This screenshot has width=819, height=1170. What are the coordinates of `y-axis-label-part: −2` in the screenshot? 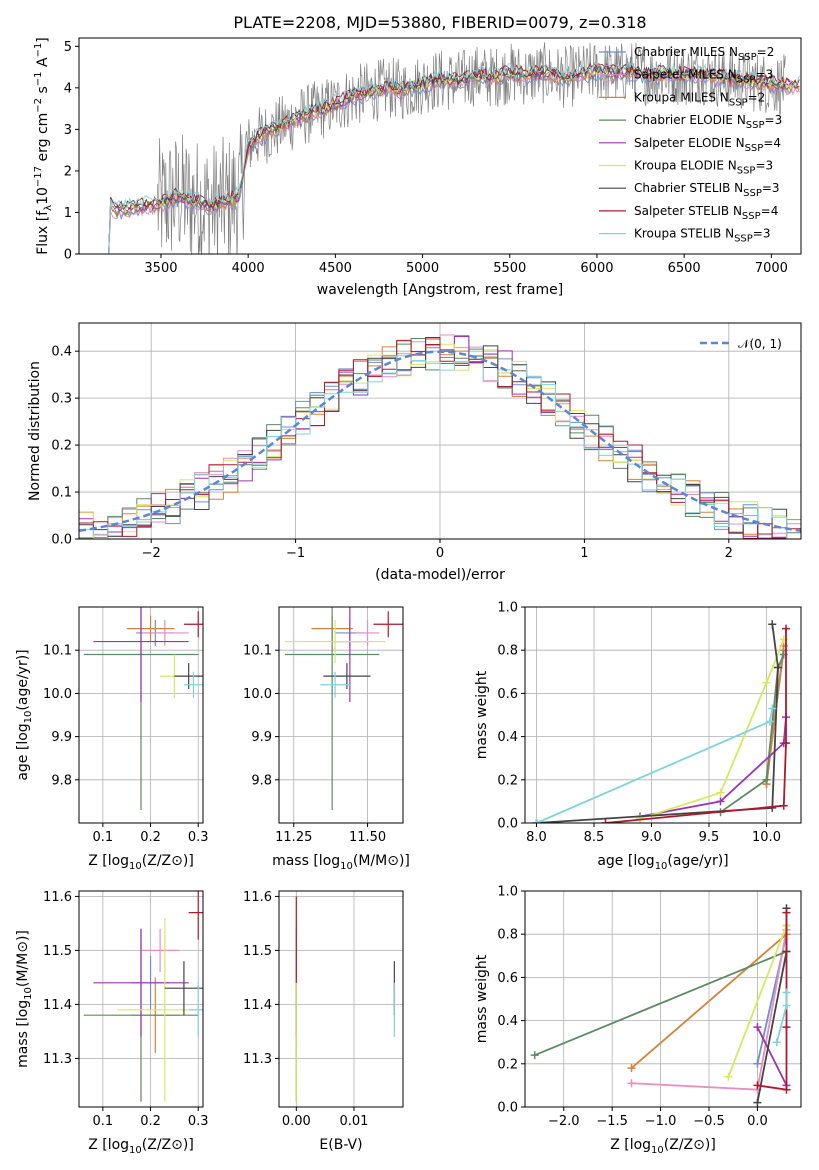 It's located at (38, 105).